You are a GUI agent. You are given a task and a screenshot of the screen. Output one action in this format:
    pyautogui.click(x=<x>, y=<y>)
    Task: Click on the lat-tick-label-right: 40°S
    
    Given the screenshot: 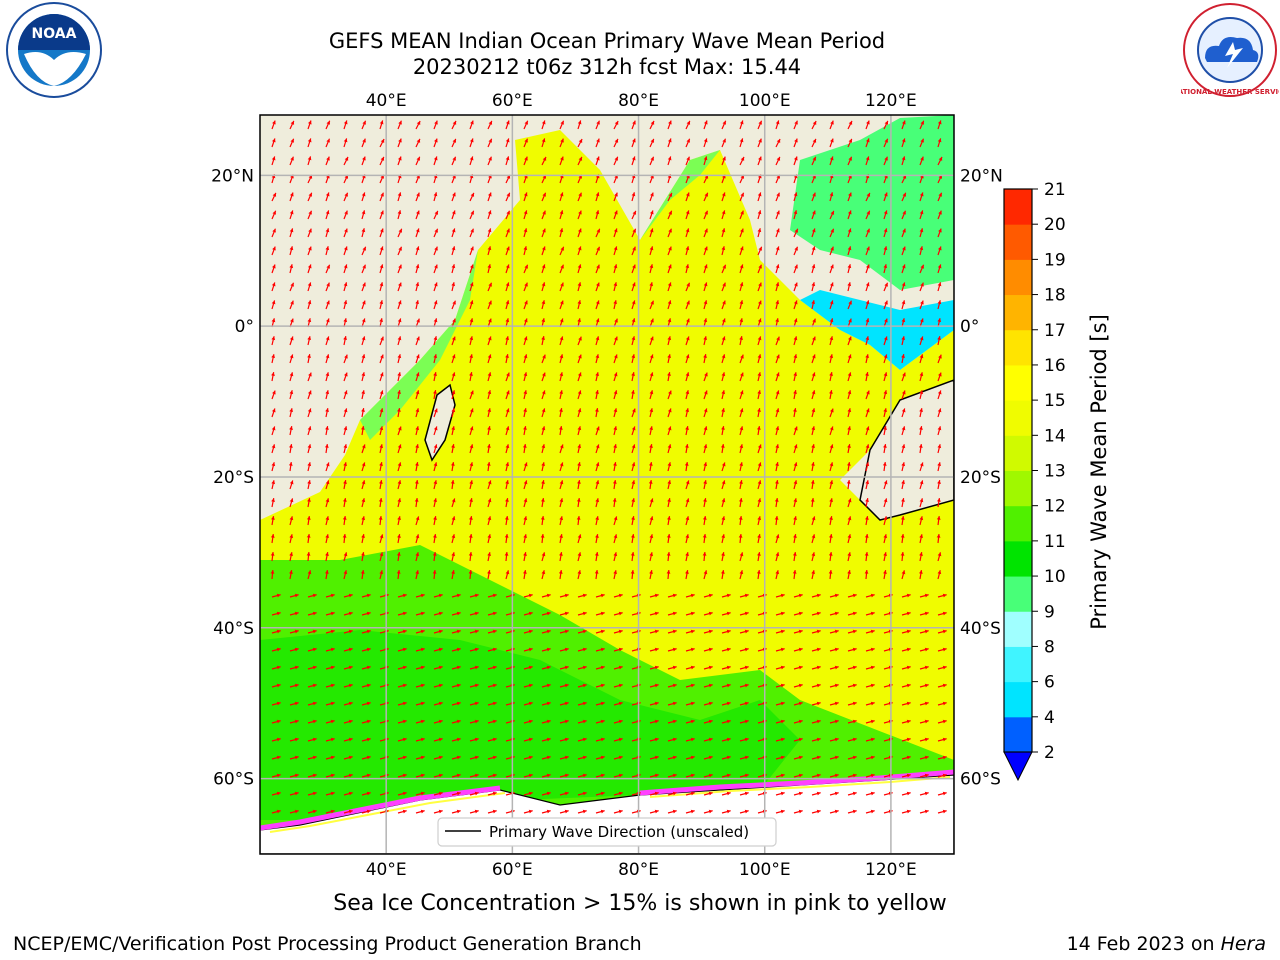 What is the action you would take?
    pyautogui.click(x=980, y=629)
    